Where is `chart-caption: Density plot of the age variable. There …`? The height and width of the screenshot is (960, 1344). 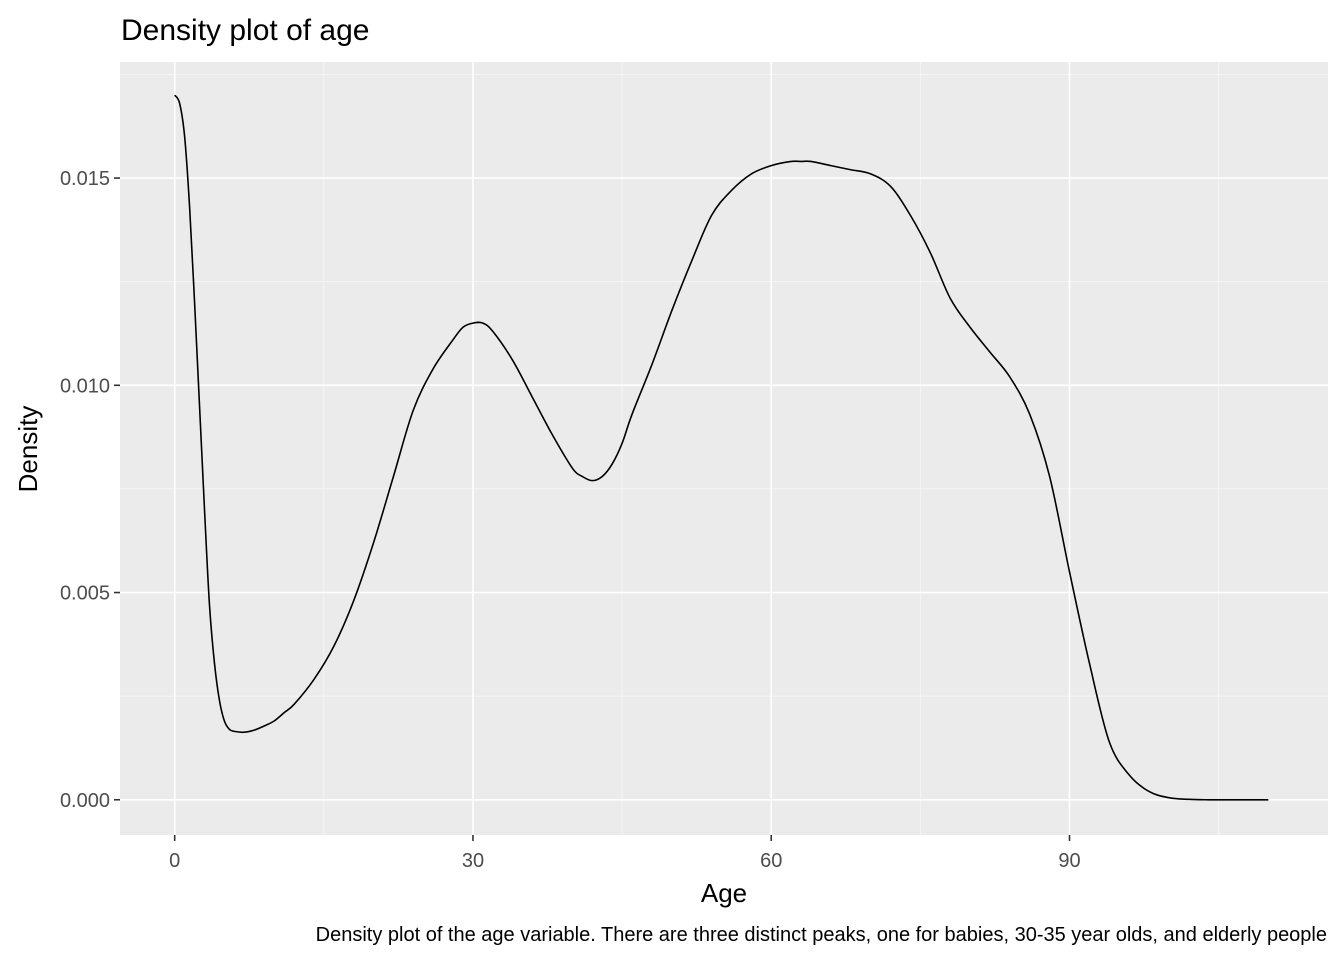
chart-caption: Density plot of the age variable. There … is located at coordinates (821, 935).